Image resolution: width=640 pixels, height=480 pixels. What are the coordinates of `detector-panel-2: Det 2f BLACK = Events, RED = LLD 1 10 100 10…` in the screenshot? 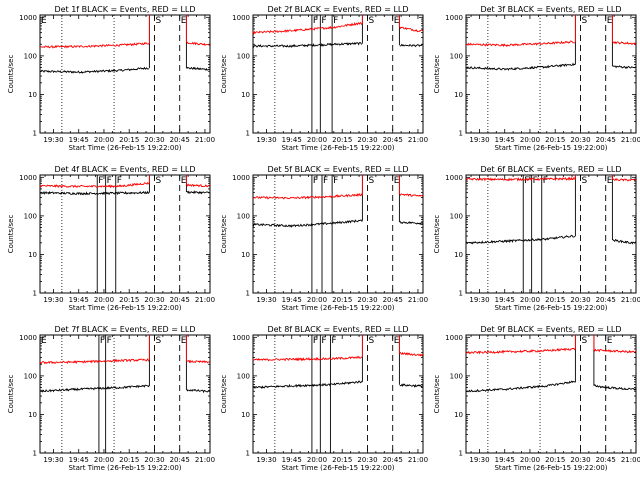 It's located at (324, 78).